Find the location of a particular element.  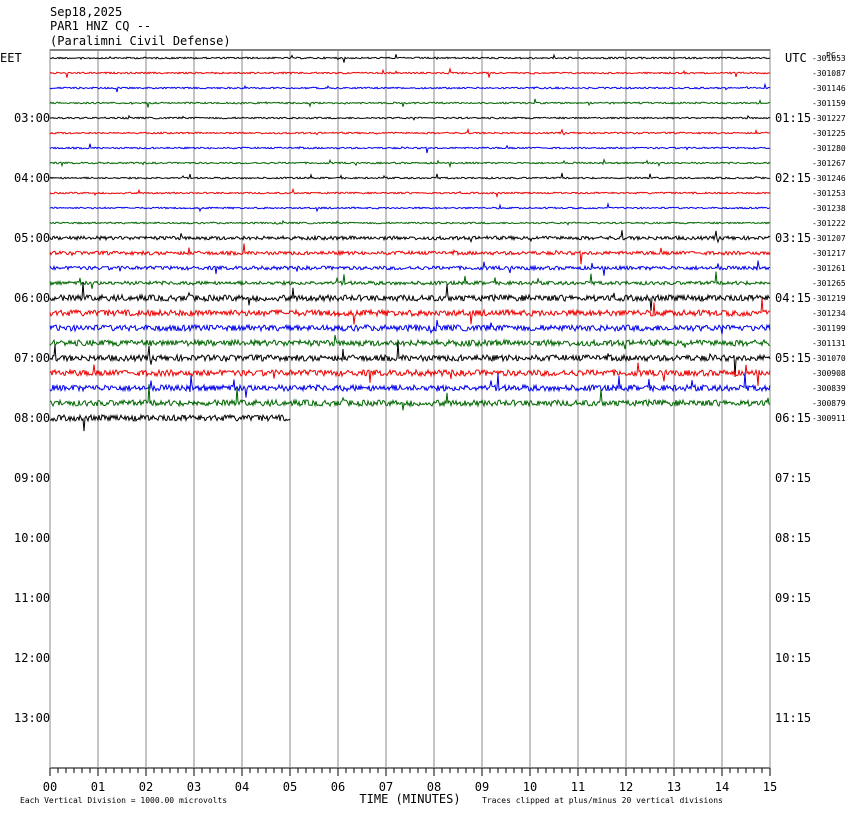

left-zone: EET is located at coordinates (11, 58).